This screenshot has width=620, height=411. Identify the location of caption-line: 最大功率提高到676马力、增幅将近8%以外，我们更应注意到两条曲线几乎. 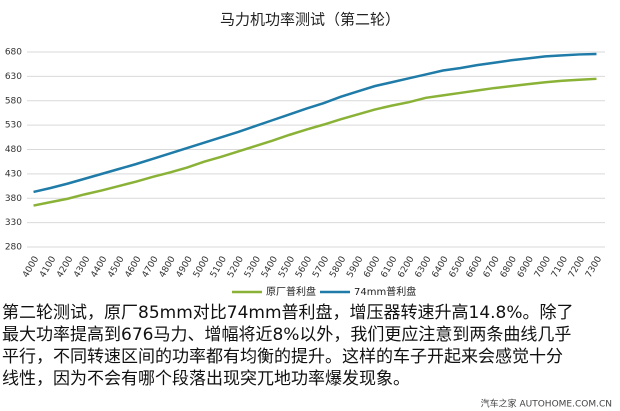
(286, 335).